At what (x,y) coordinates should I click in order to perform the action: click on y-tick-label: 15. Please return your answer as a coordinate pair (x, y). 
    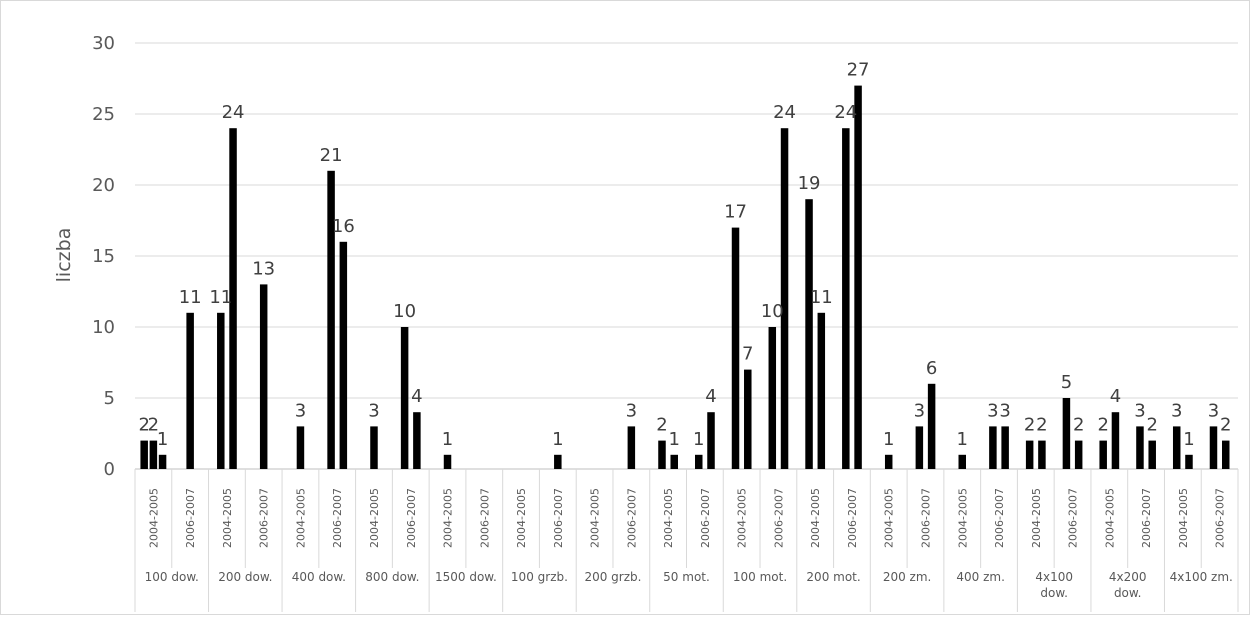
    Looking at the image, I should click on (103, 256).